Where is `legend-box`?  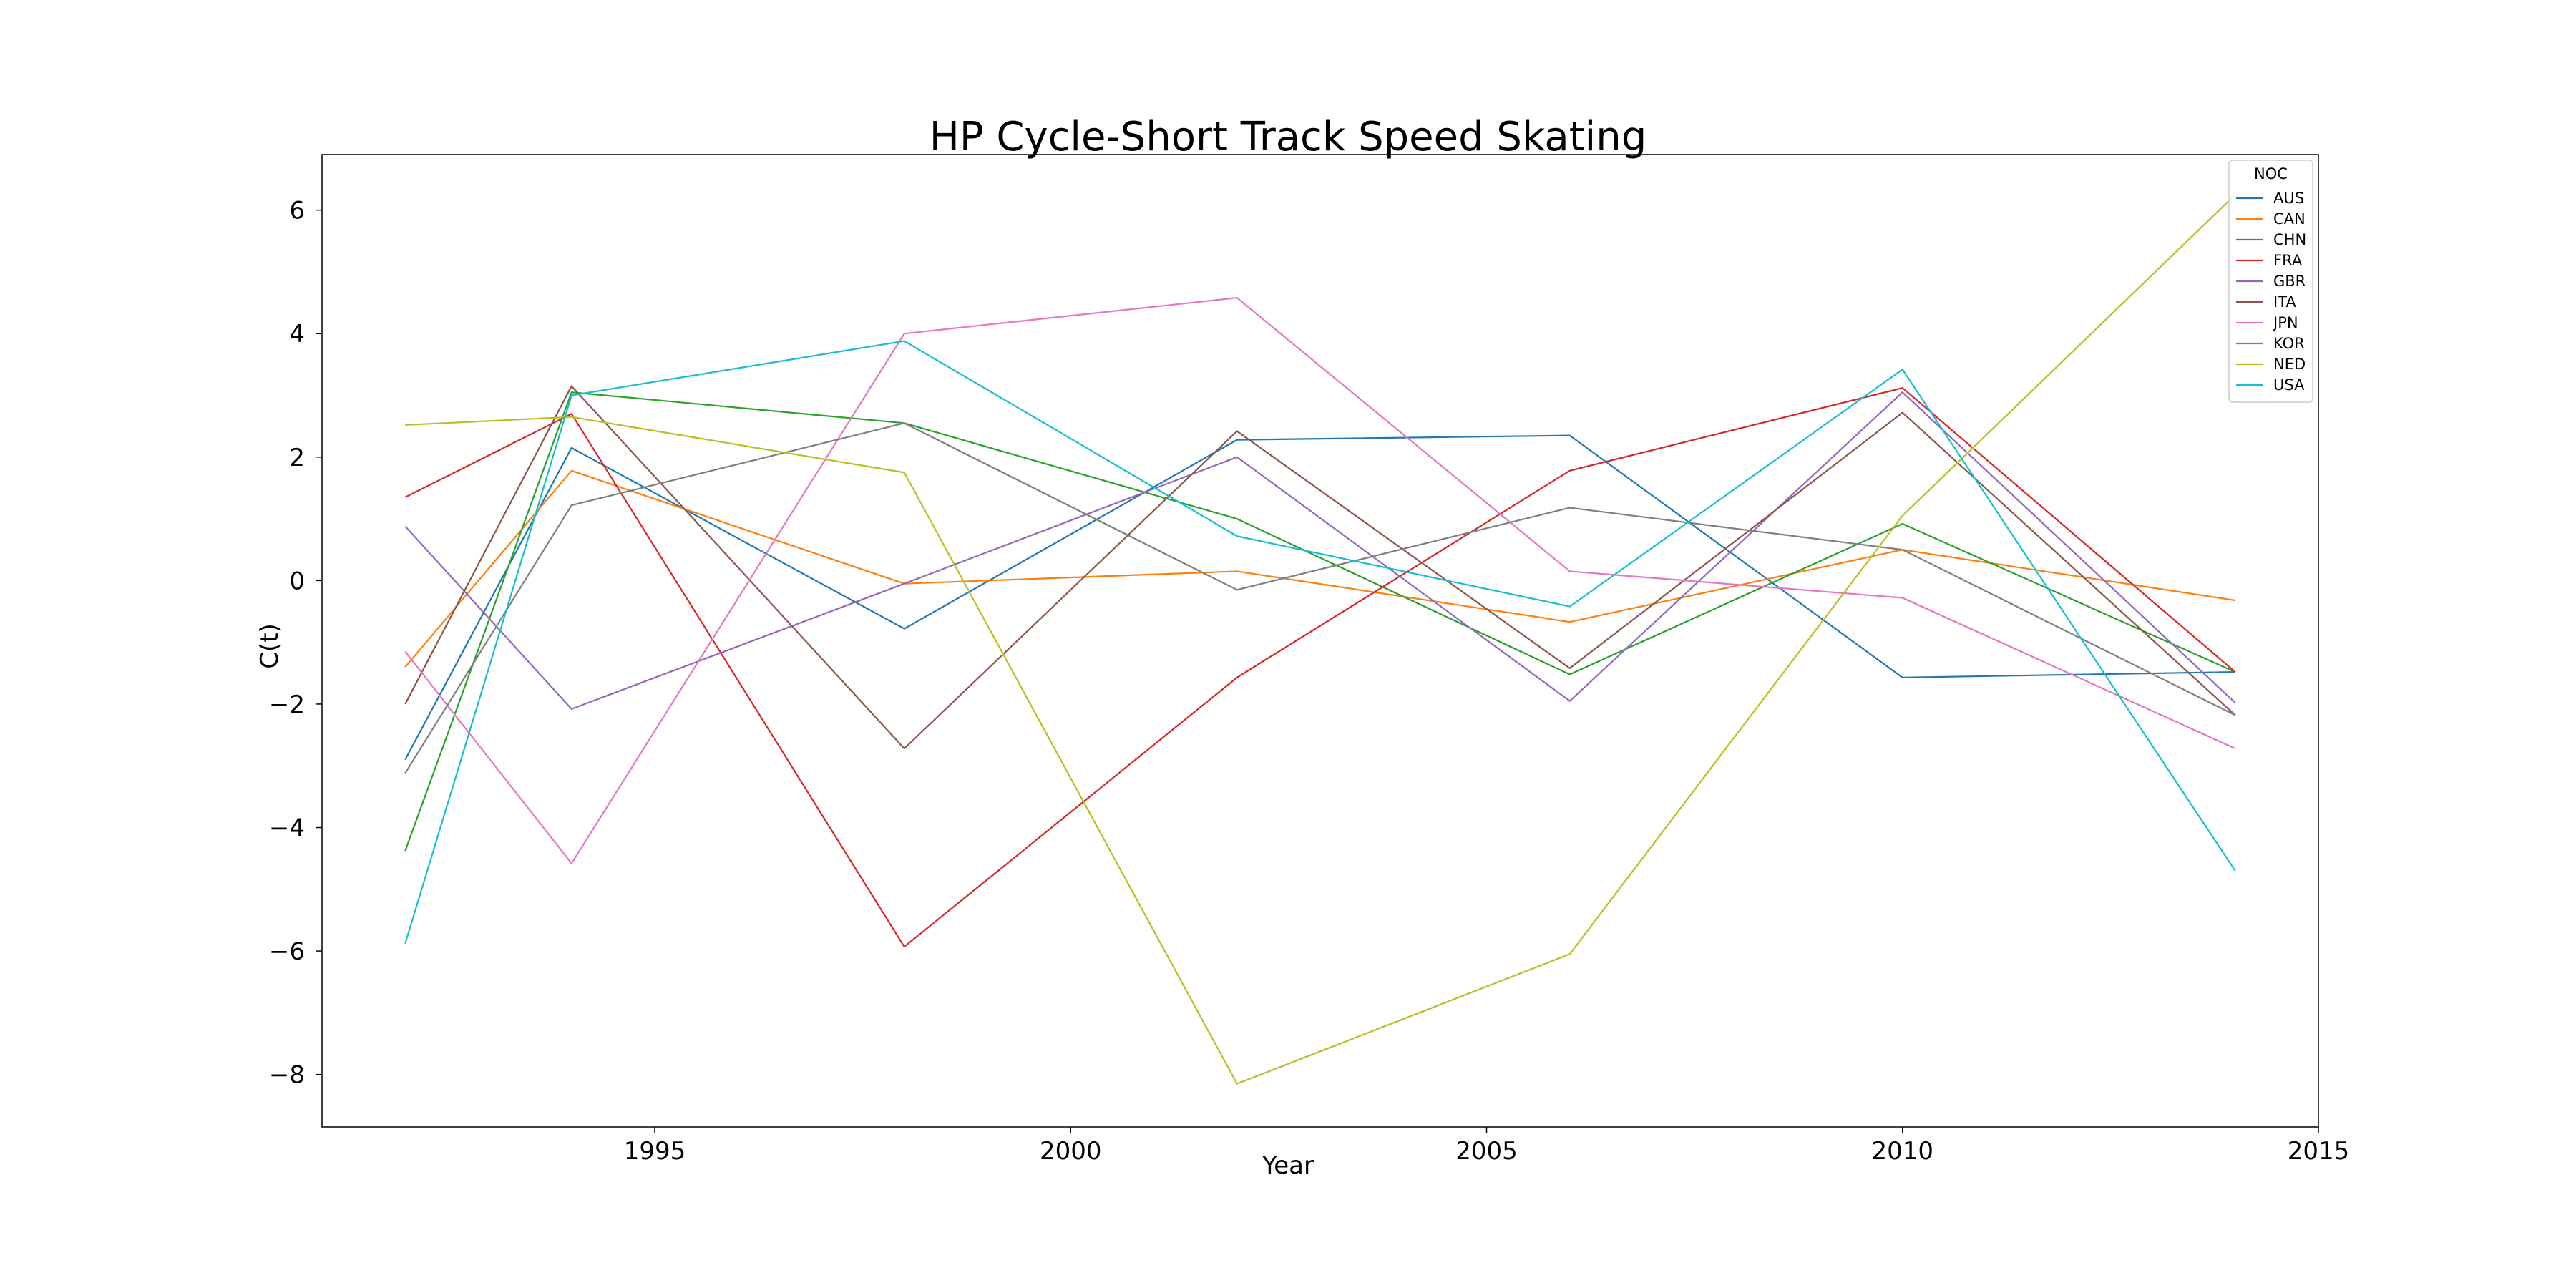 legend-box is located at coordinates (2270, 281).